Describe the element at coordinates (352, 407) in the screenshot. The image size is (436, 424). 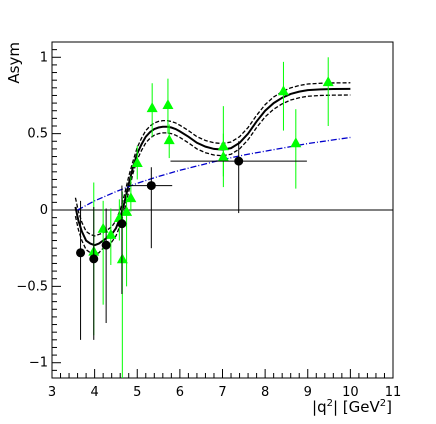
I see `x-axis-title: |q2| [GeV2]` at that location.